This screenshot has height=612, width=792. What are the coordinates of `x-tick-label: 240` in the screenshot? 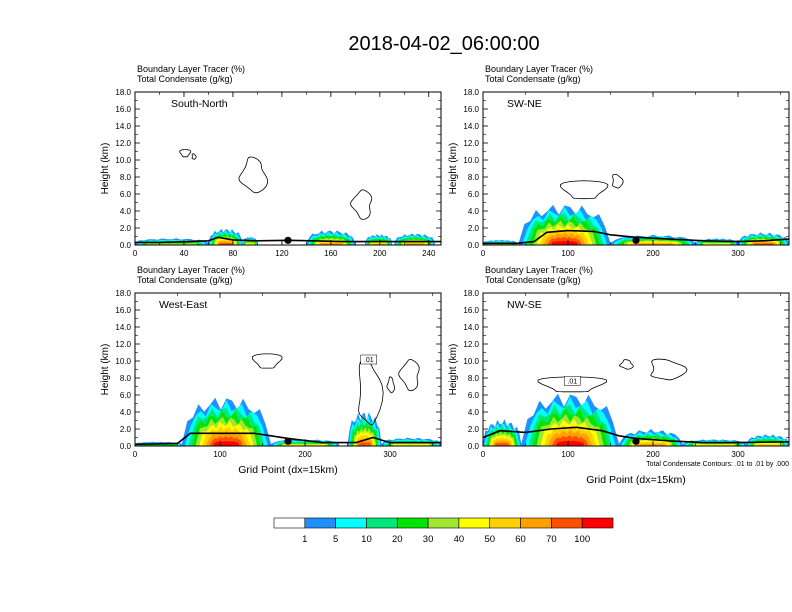 It's located at (429, 253).